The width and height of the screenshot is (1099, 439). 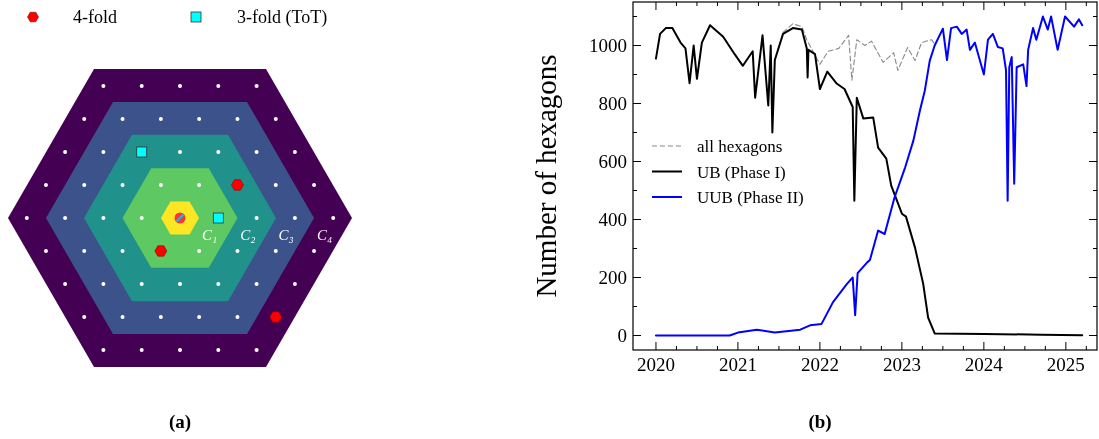 What do you see at coordinates (612, 277) in the screenshot?
I see `y-tick-label: 200` at bounding box center [612, 277].